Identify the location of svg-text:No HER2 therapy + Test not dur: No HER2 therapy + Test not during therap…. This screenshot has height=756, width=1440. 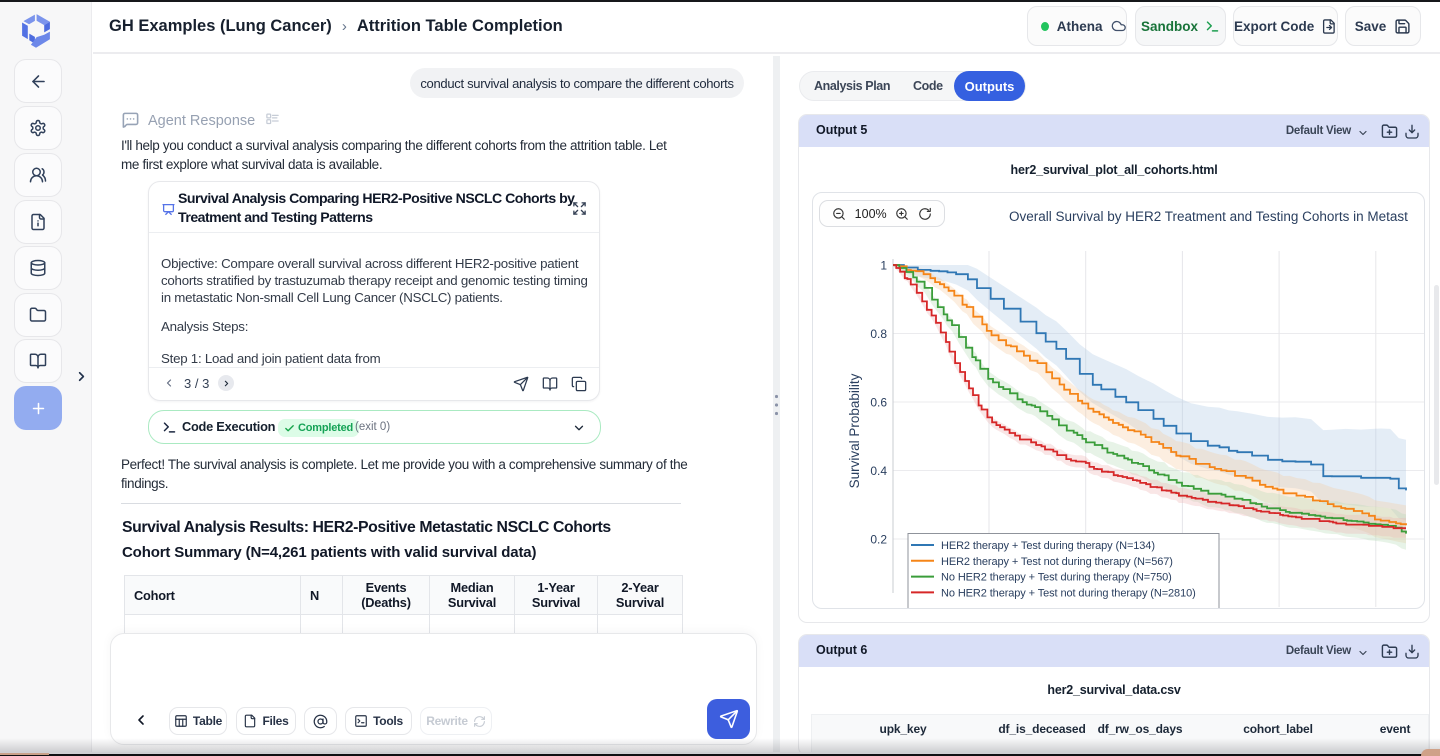
(1068, 593).